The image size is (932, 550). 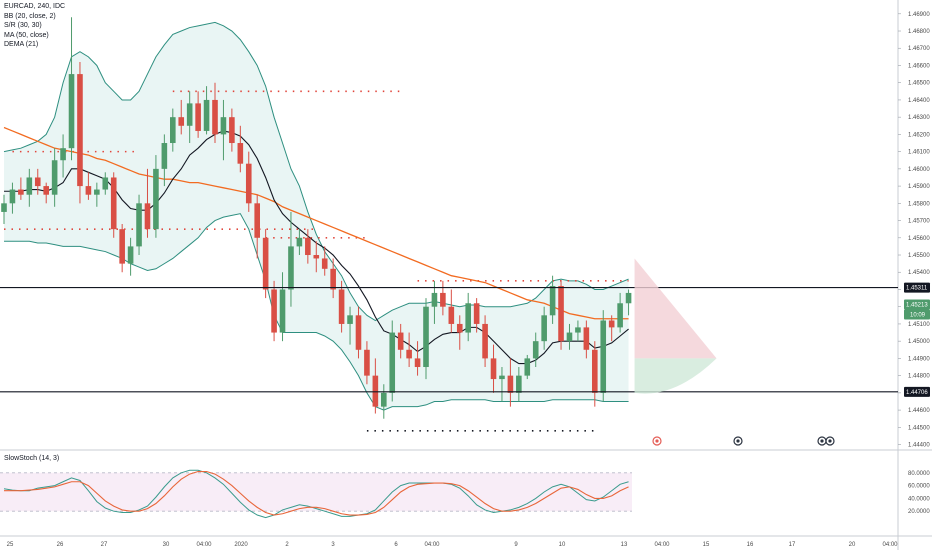 What do you see at coordinates (21, 44) in the screenshot?
I see `dema-legend: DEMA (21)` at bounding box center [21, 44].